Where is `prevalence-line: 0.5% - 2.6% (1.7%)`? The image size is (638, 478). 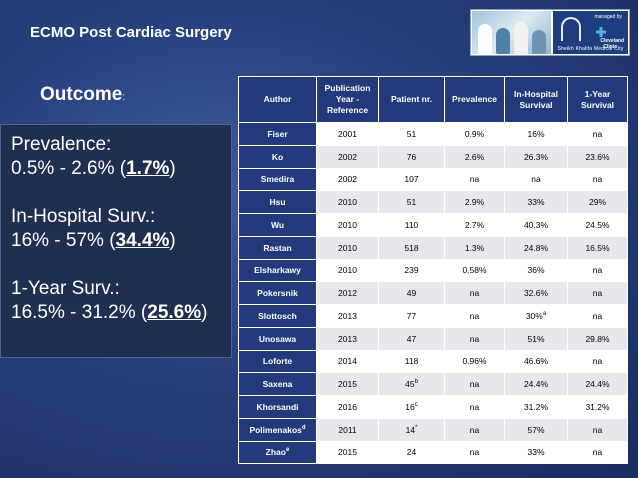
prevalence-line: 0.5% - 2.6% (1.7%) is located at coordinates (121, 169).